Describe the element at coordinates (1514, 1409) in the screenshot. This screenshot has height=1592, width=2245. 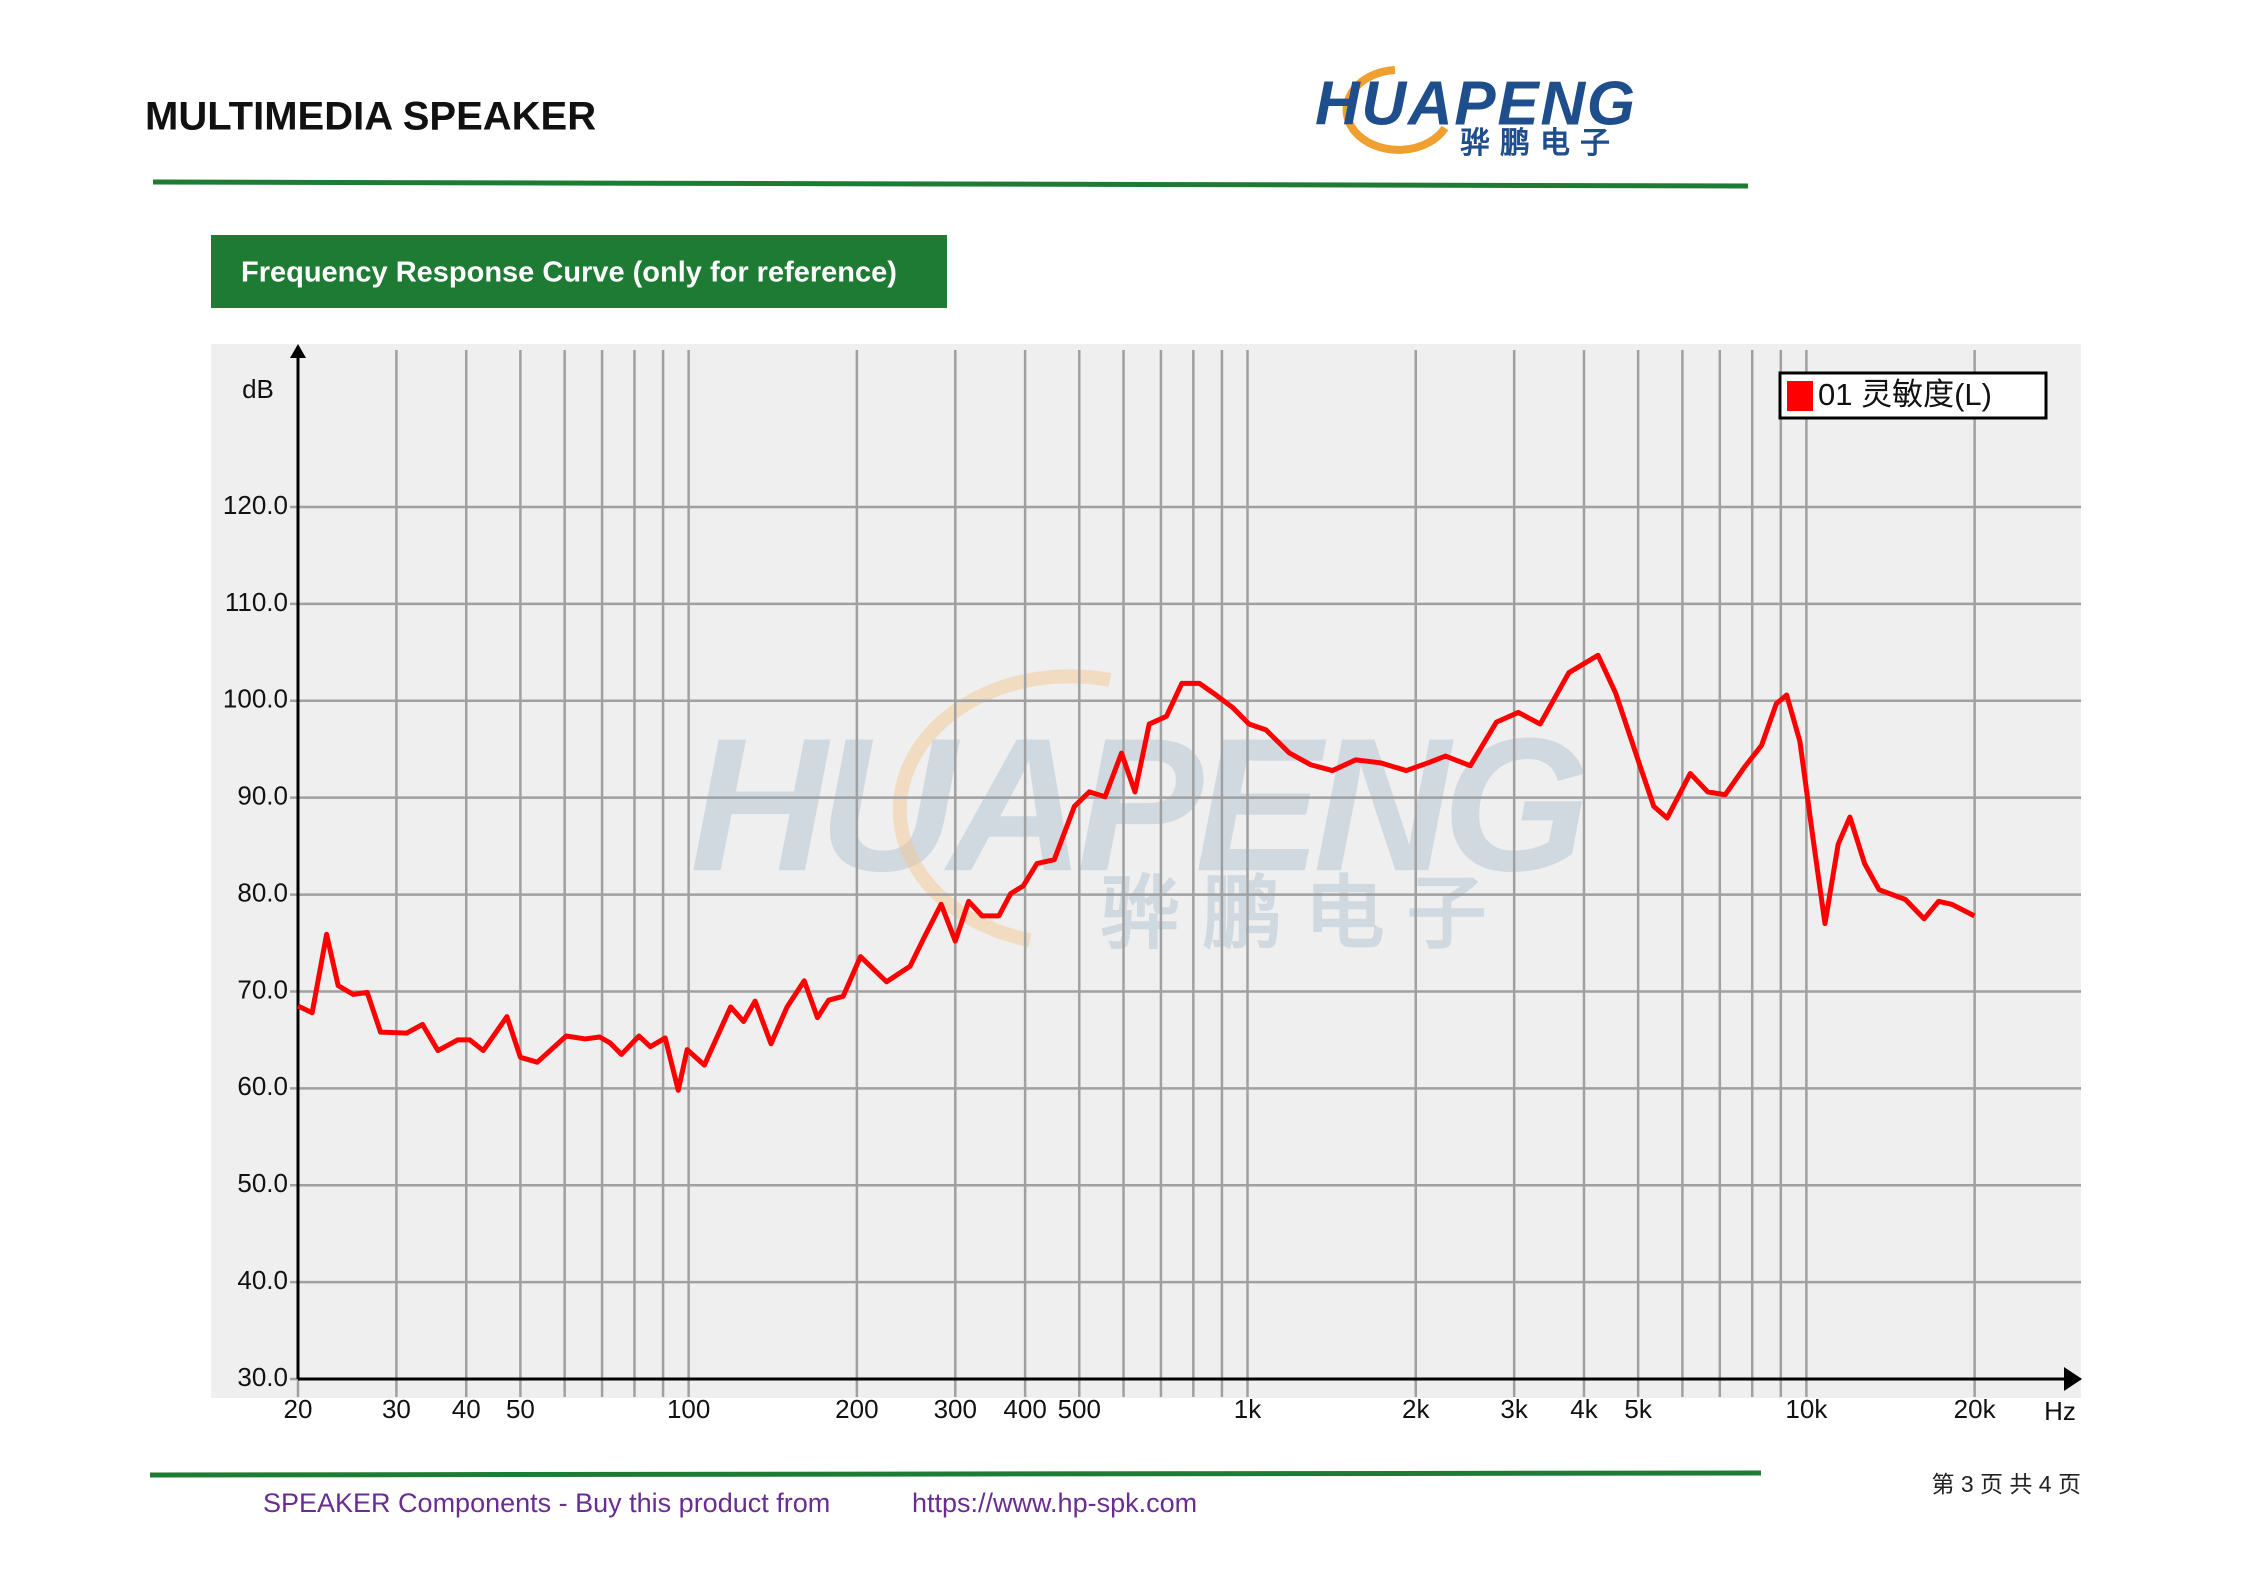
I see `x-tick-label: 3k` at that location.